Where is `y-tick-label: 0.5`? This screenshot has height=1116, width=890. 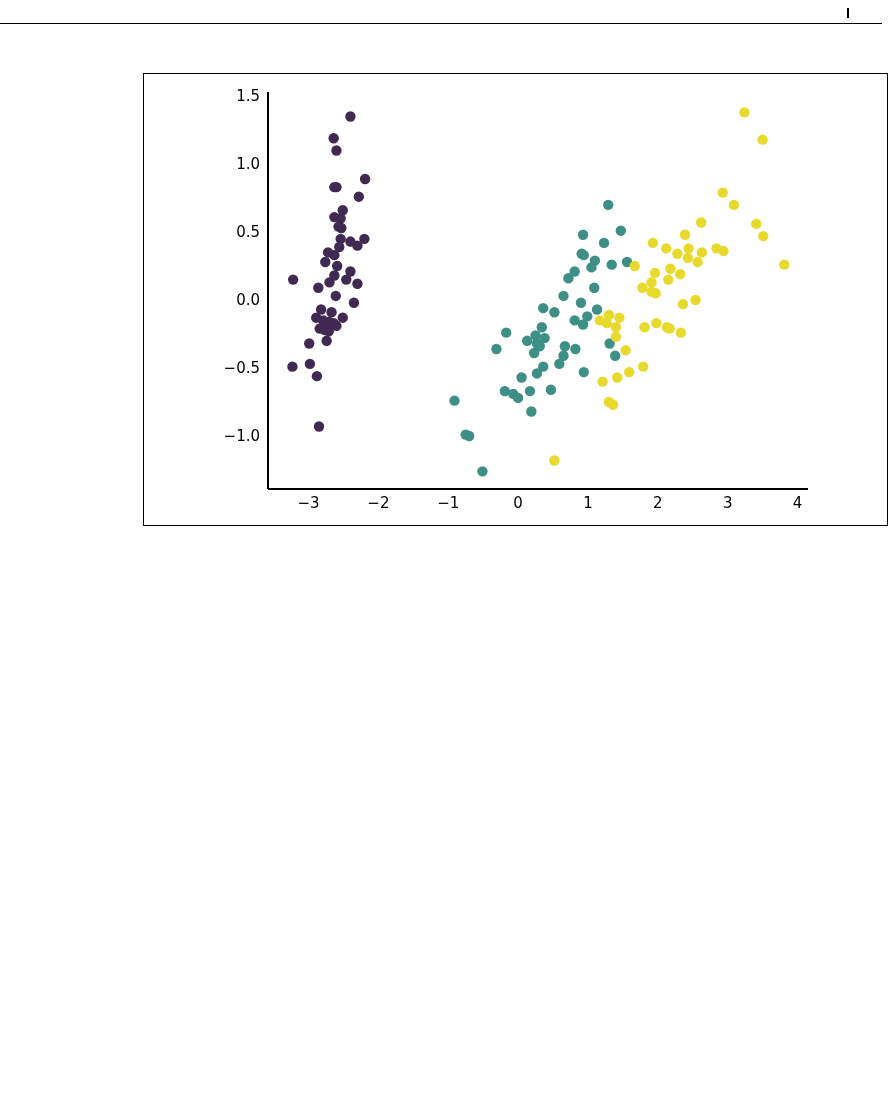
y-tick-label: 0.5 is located at coordinates (248, 232).